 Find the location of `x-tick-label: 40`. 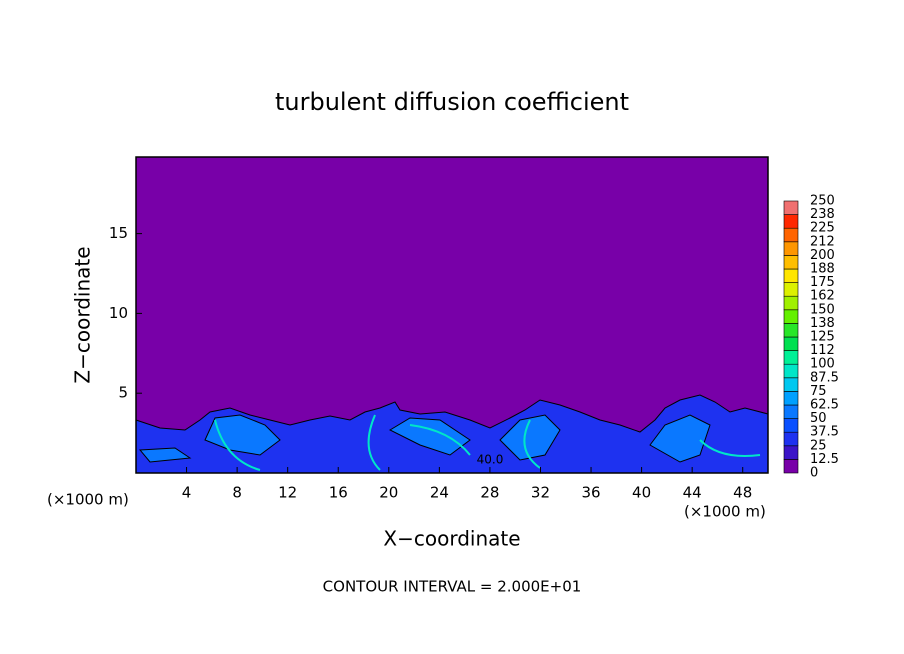

x-tick-label: 40 is located at coordinates (641, 493).